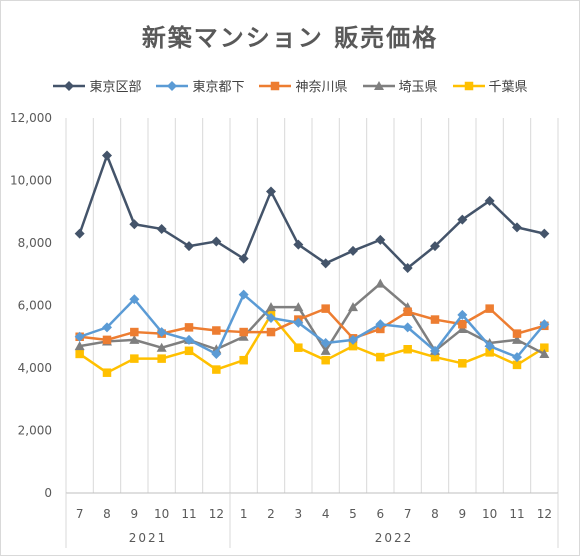 This screenshot has width=580, height=556. I want to click on y-tick-label: 2,000, so click(35, 431).